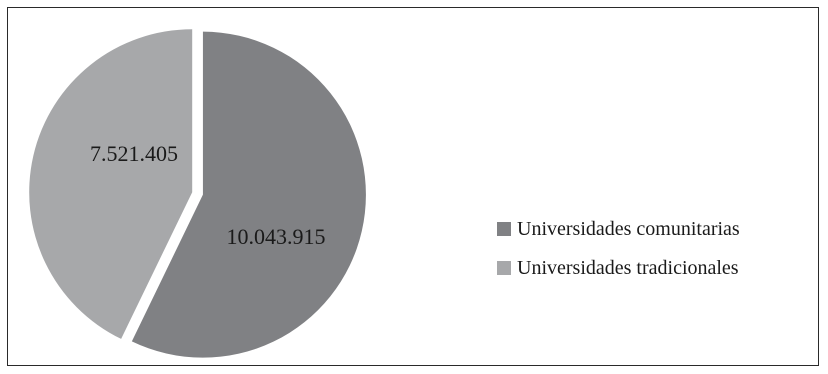 The width and height of the screenshot is (828, 374). Describe the element at coordinates (628, 229) in the screenshot. I see `legend-label-comunitarias: Universidades comunitarias` at that location.